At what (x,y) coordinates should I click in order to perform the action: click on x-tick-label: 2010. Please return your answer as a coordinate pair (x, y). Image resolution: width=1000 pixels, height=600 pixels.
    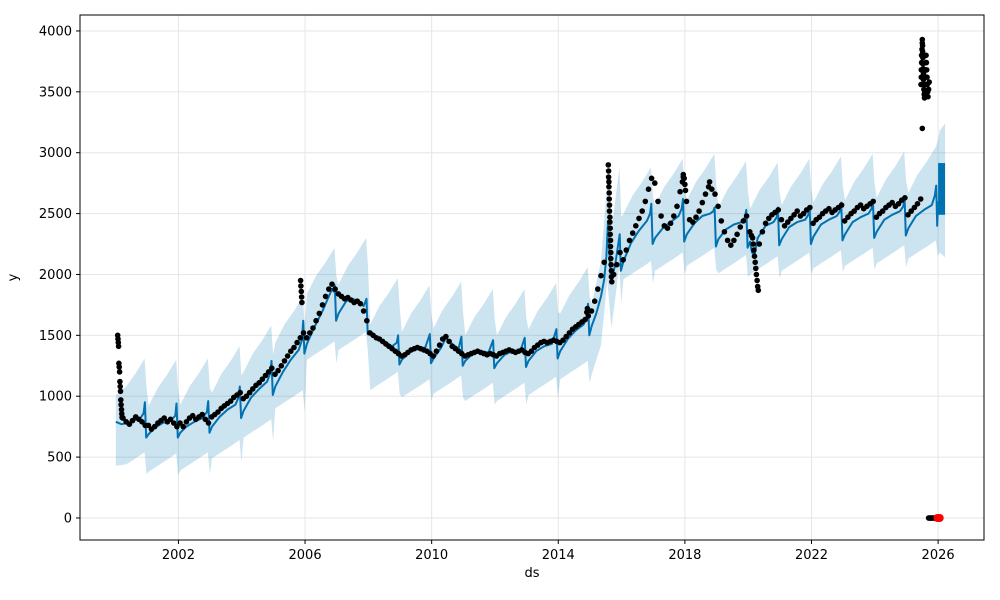
    Looking at the image, I should click on (431, 555).